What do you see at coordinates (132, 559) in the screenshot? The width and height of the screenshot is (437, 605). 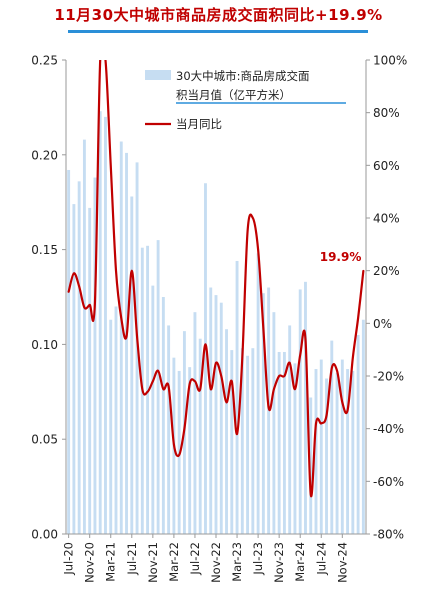 I see `x-tick-label: Jul-21` at bounding box center [132, 559].